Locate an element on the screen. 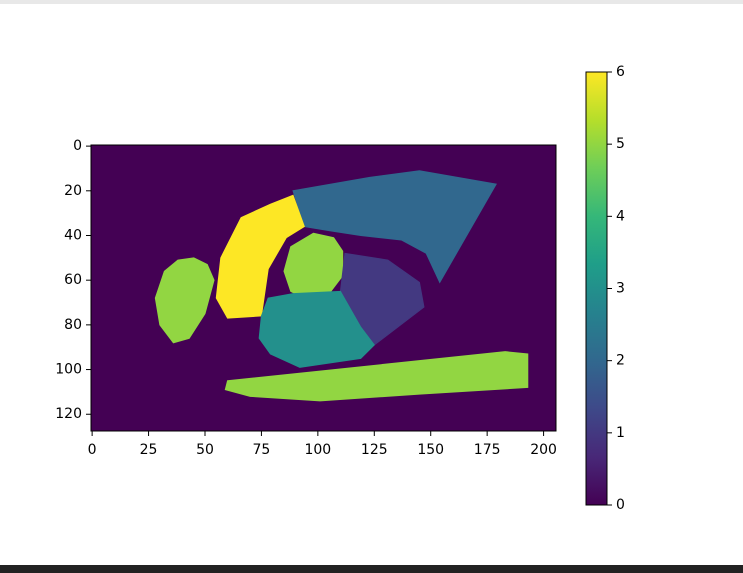 The image size is (743, 573). colorbar-tick-label: 4 is located at coordinates (620, 216).